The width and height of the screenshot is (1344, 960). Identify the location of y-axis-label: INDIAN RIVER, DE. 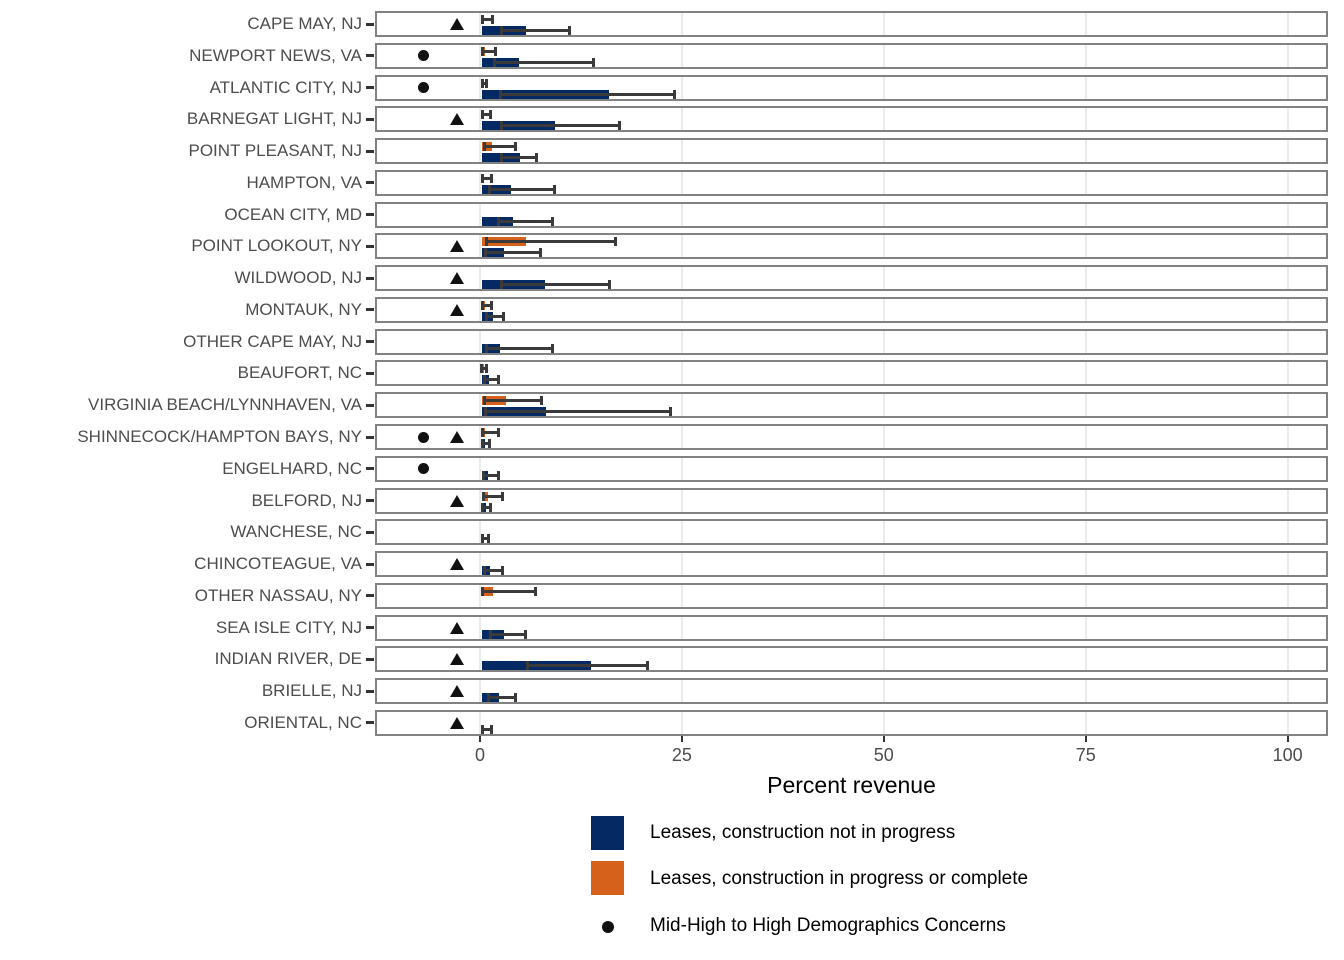
(288, 659).